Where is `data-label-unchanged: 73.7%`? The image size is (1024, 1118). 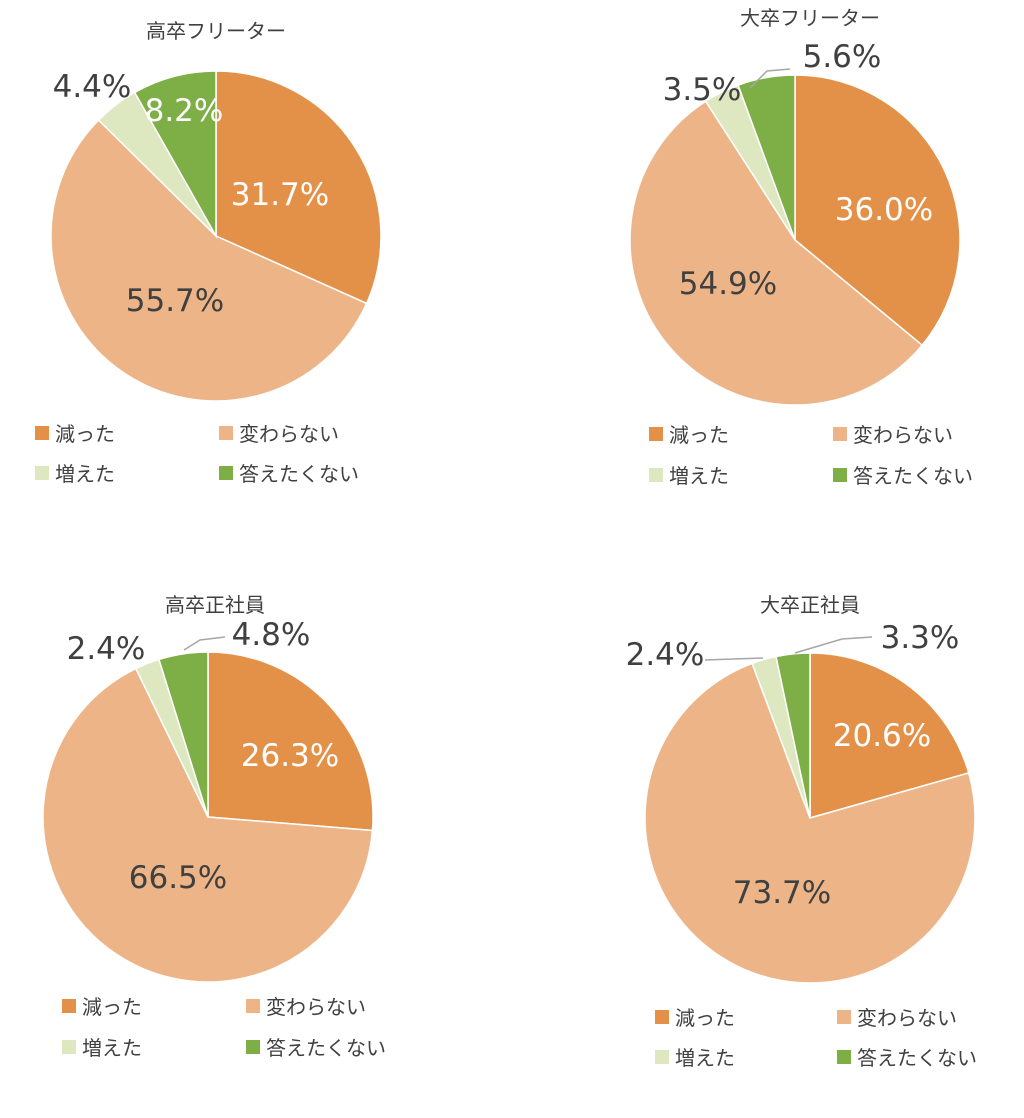 data-label-unchanged: 73.7% is located at coordinates (782, 893).